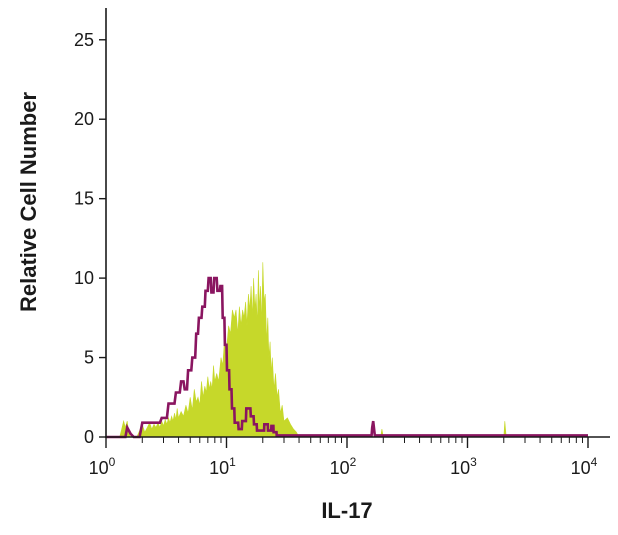  Describe the element at coordinates (28, 202) in the screenshot. I see `y-axis-label: Relative Cell Number` at that location.